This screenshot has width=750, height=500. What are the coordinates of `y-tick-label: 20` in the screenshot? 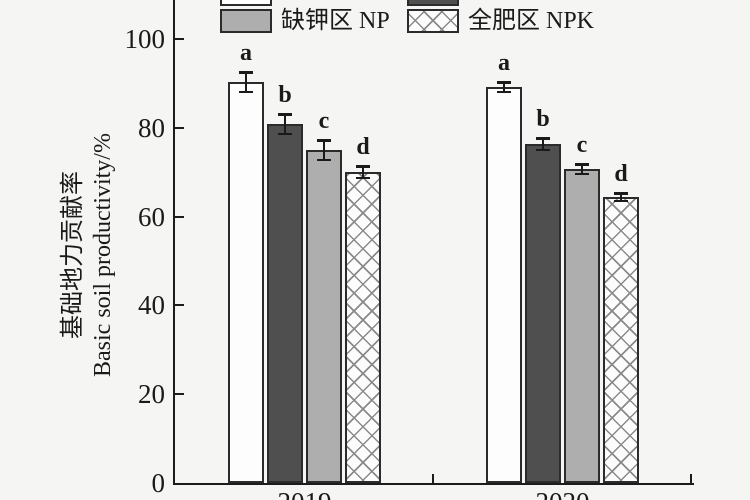 It's located at (151, 394).